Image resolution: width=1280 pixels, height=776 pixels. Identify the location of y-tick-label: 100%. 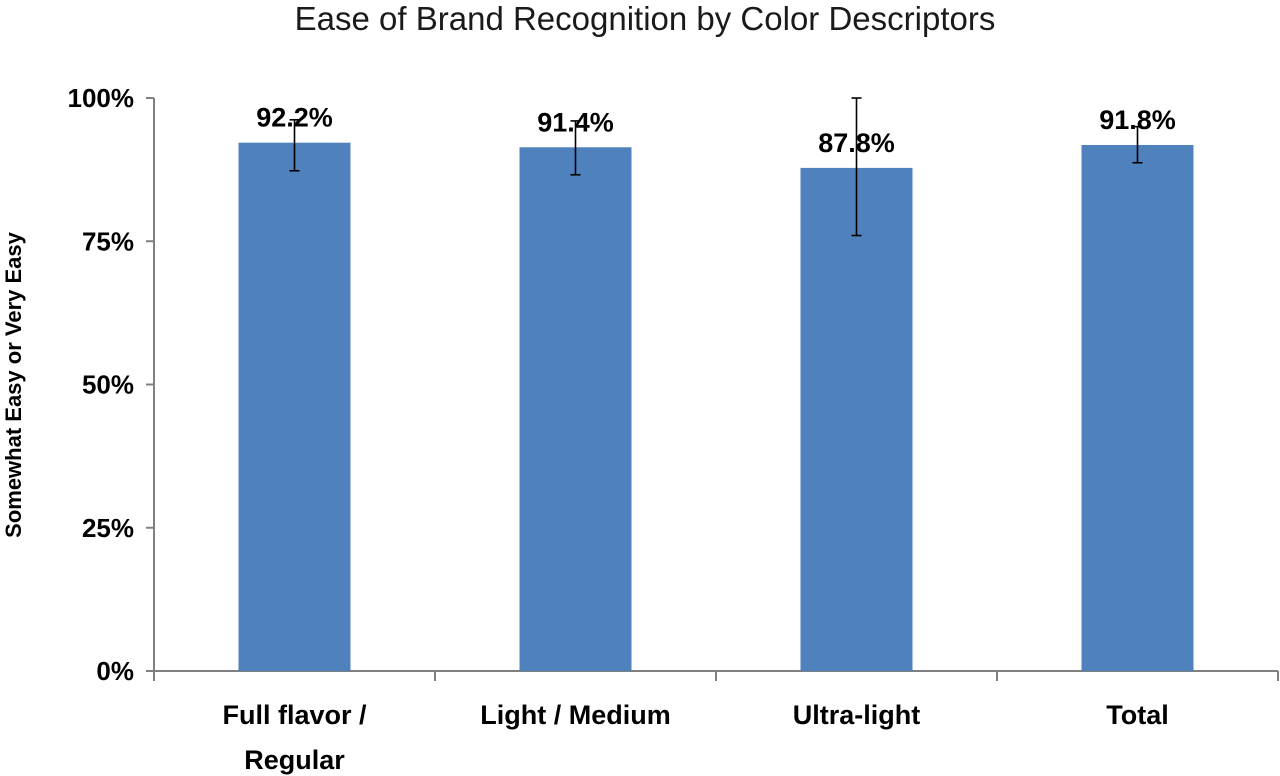
(101, 98).